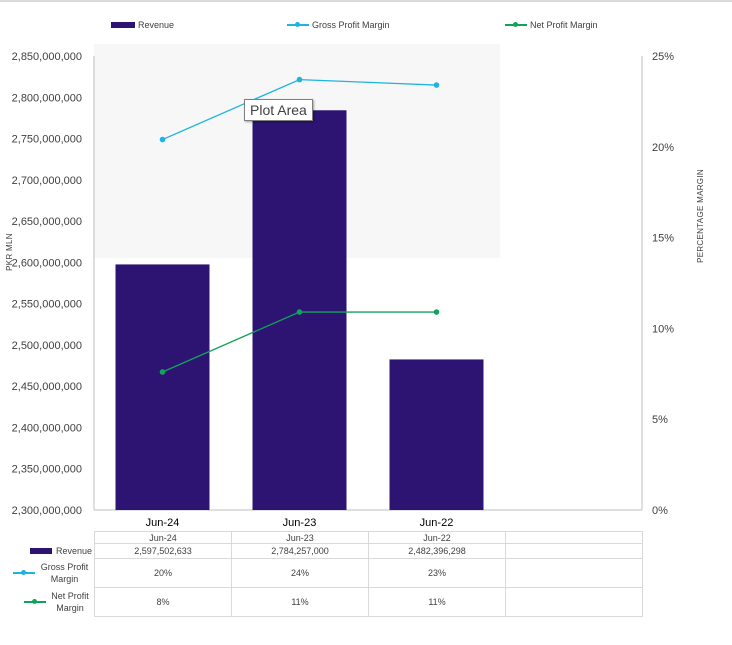 The width and height of the screenshot is (732, 645). Describe the element at coordinates (47, 263) in the screenshot. I see `y-tick-label: 2,600,000,000` at that location.